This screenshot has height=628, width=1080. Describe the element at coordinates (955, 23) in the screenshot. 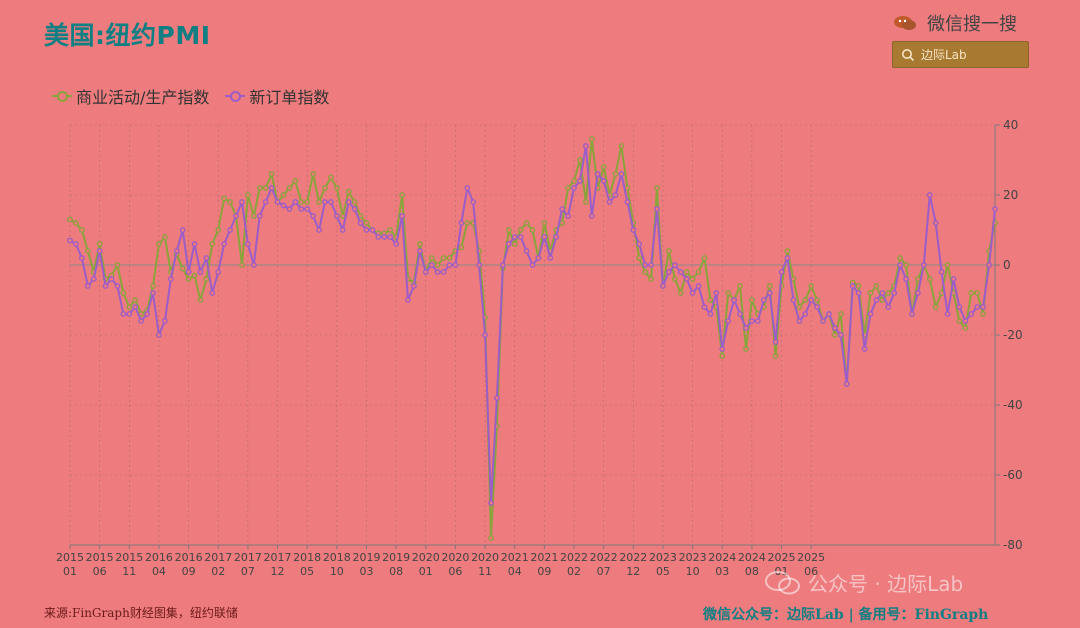

I see `wechat-search-brand: 微信搜一搜` at that location.